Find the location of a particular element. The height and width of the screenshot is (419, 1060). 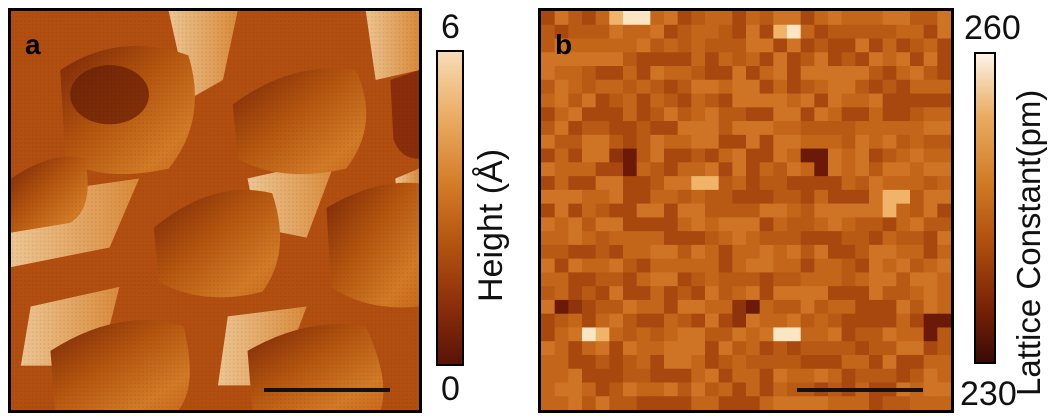

lattice-colorbar-label: Lattice Constant(pm) is located at coordinates (1028, 242).